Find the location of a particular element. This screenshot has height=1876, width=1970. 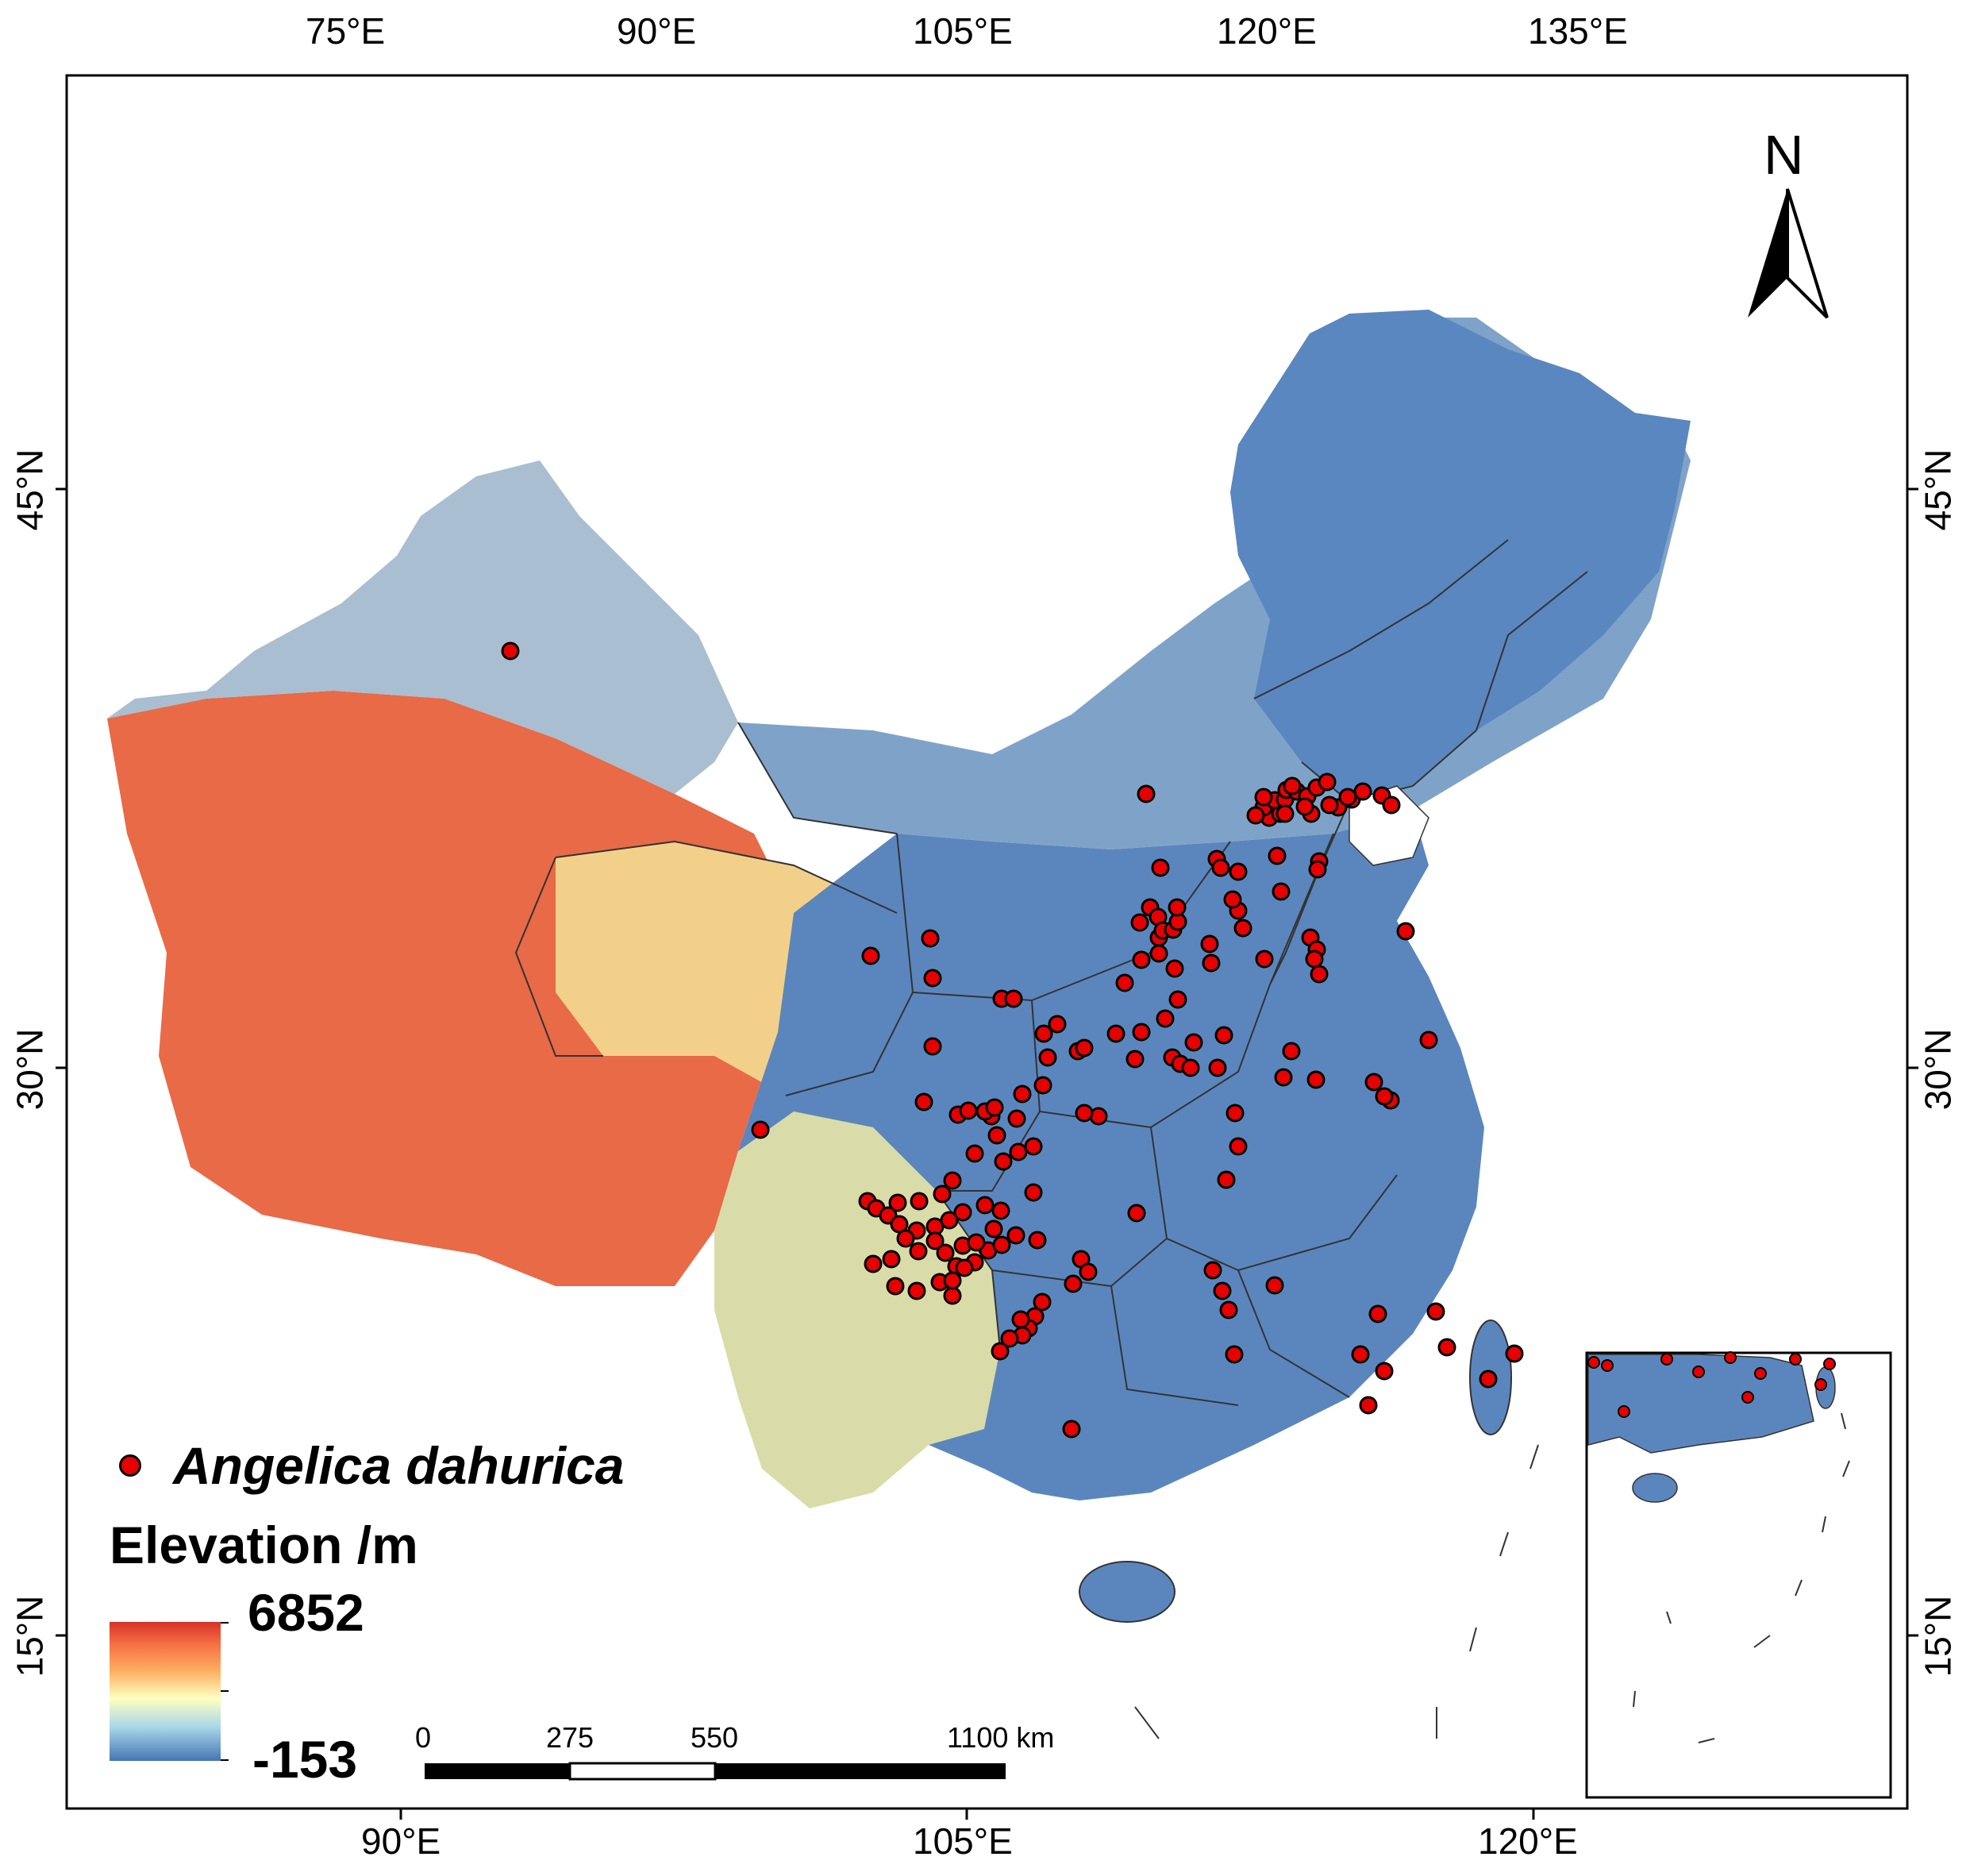

left-axis-label: 45°N is located at coordinates (30, 490).